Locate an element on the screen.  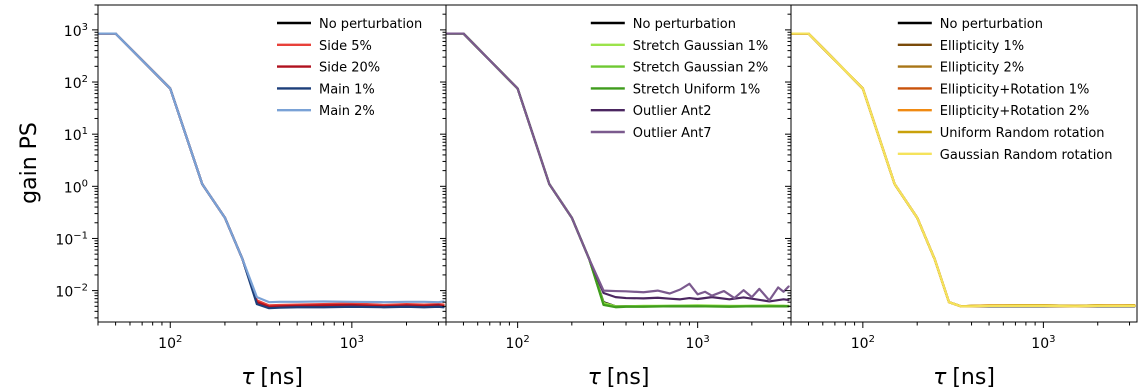
legend-label: Ellipticity+Rotation 1% is located at coordinates (1015, 89).